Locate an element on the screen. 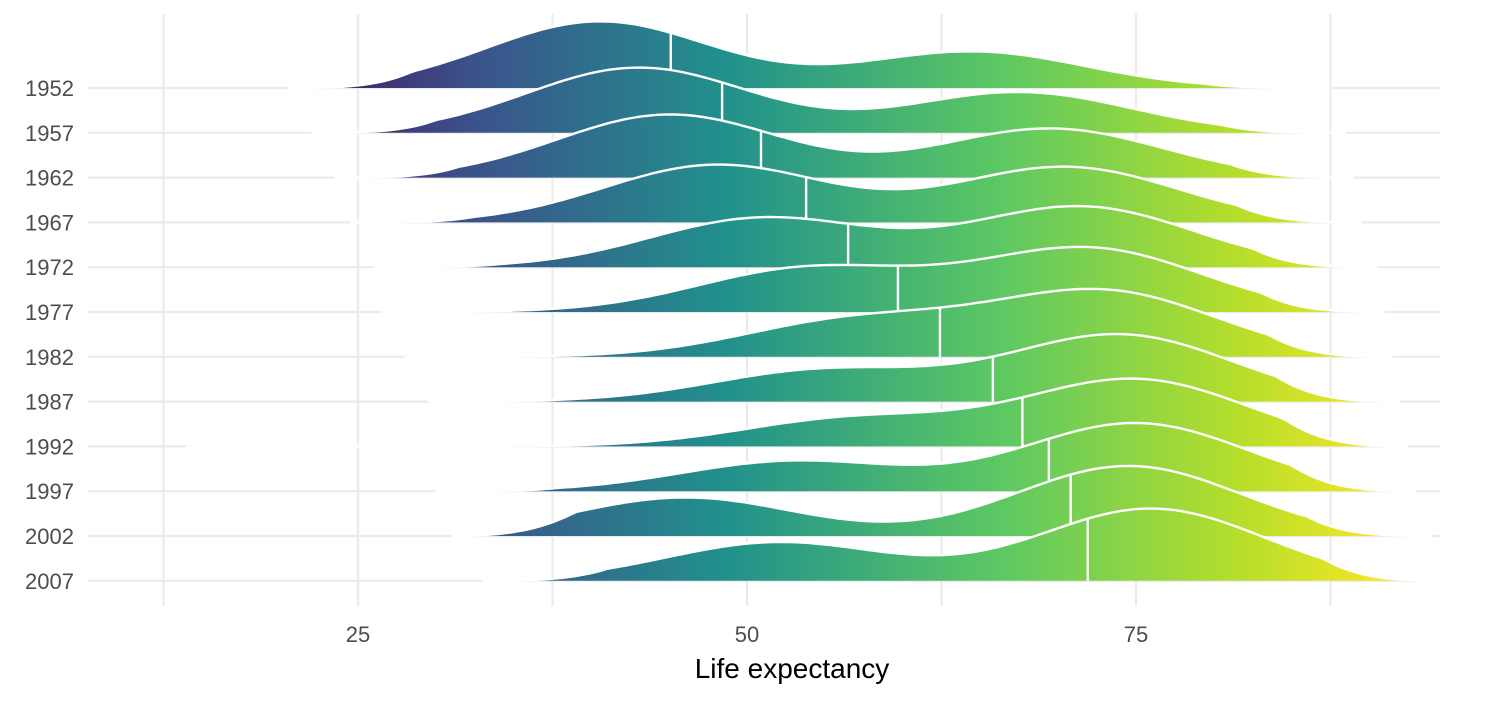 This screenshot has width=1512, height=702. y-tick-label: 1952 is located at coordinates (49, 88).